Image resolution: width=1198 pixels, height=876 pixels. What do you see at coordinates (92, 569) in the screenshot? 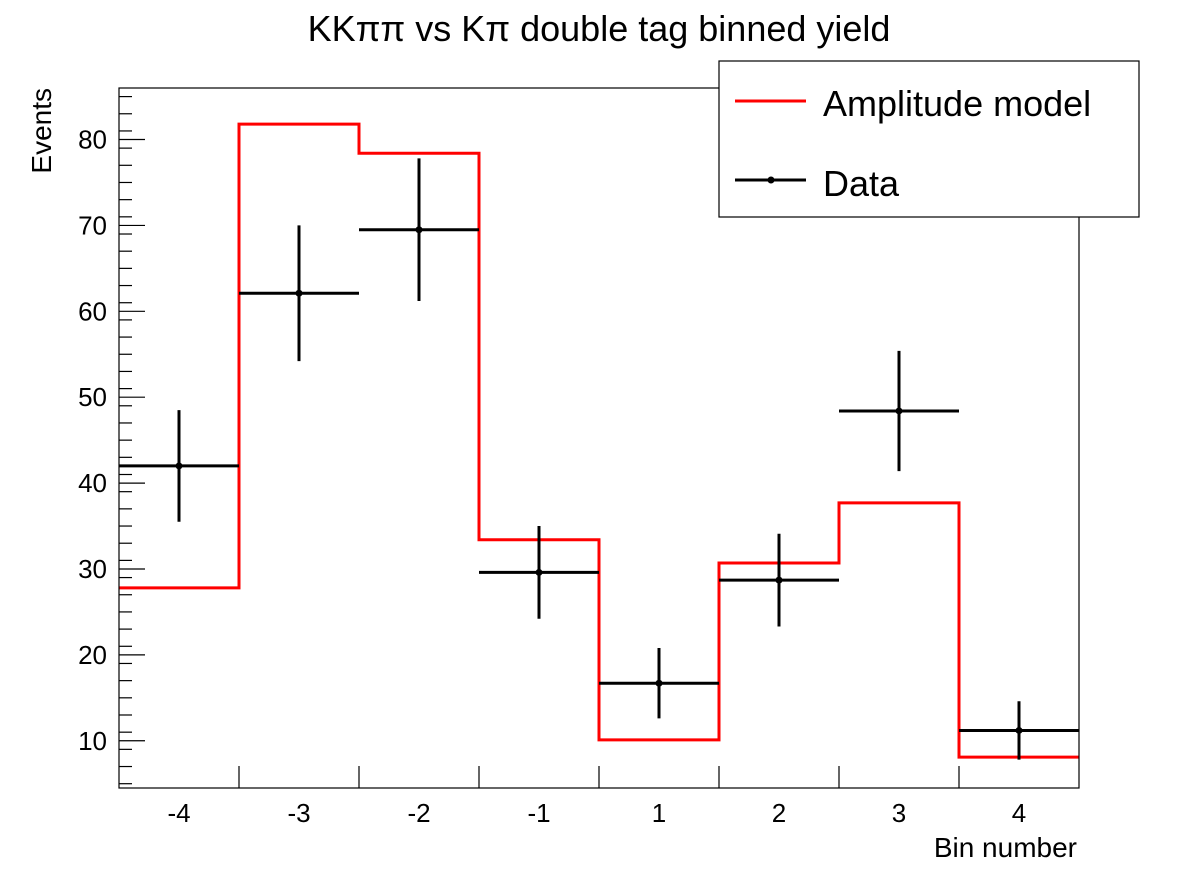
I see `y-tick-label: 30` at bounding box center [92, 569].